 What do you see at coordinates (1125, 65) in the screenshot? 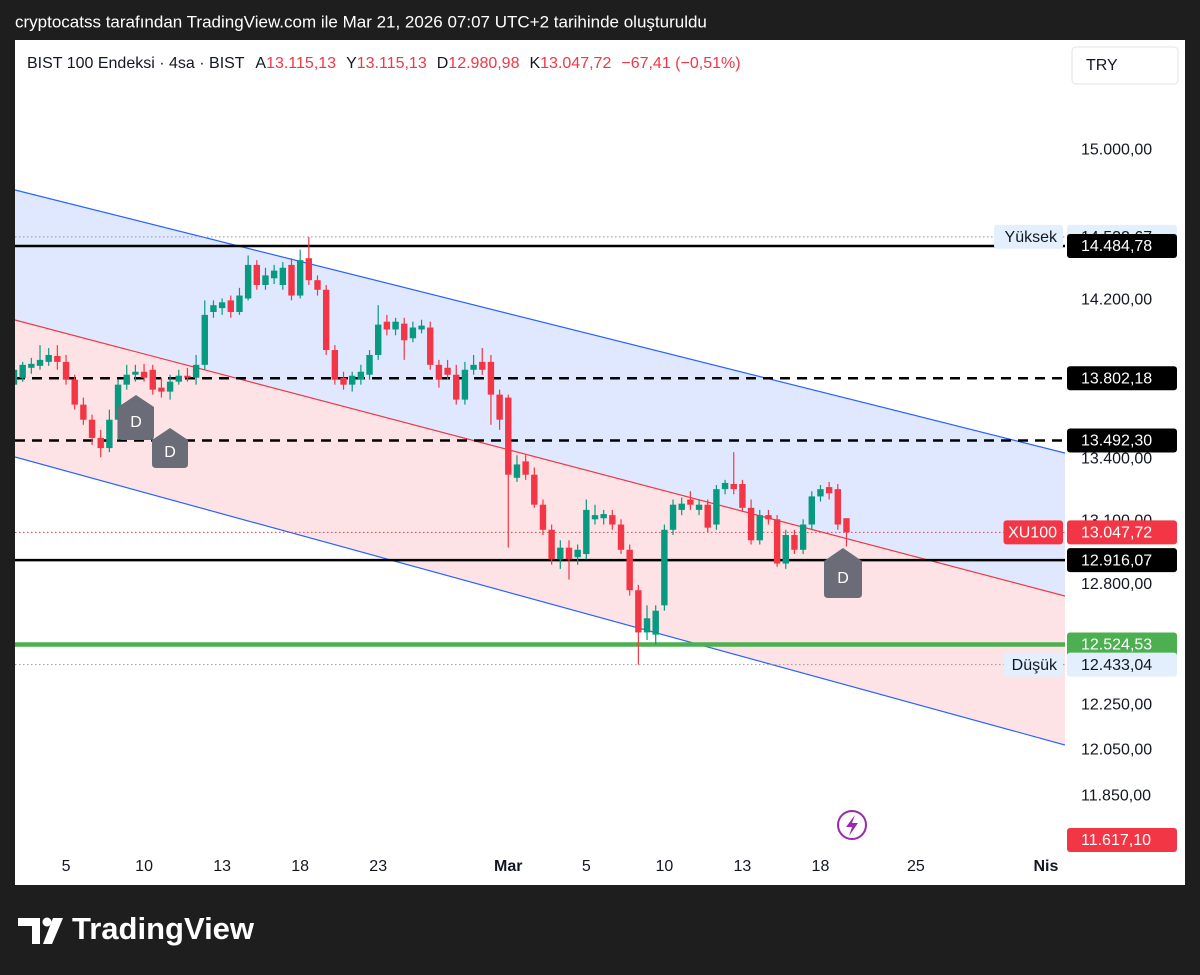
I see `currency-box` at bounding box center [1125, 65].